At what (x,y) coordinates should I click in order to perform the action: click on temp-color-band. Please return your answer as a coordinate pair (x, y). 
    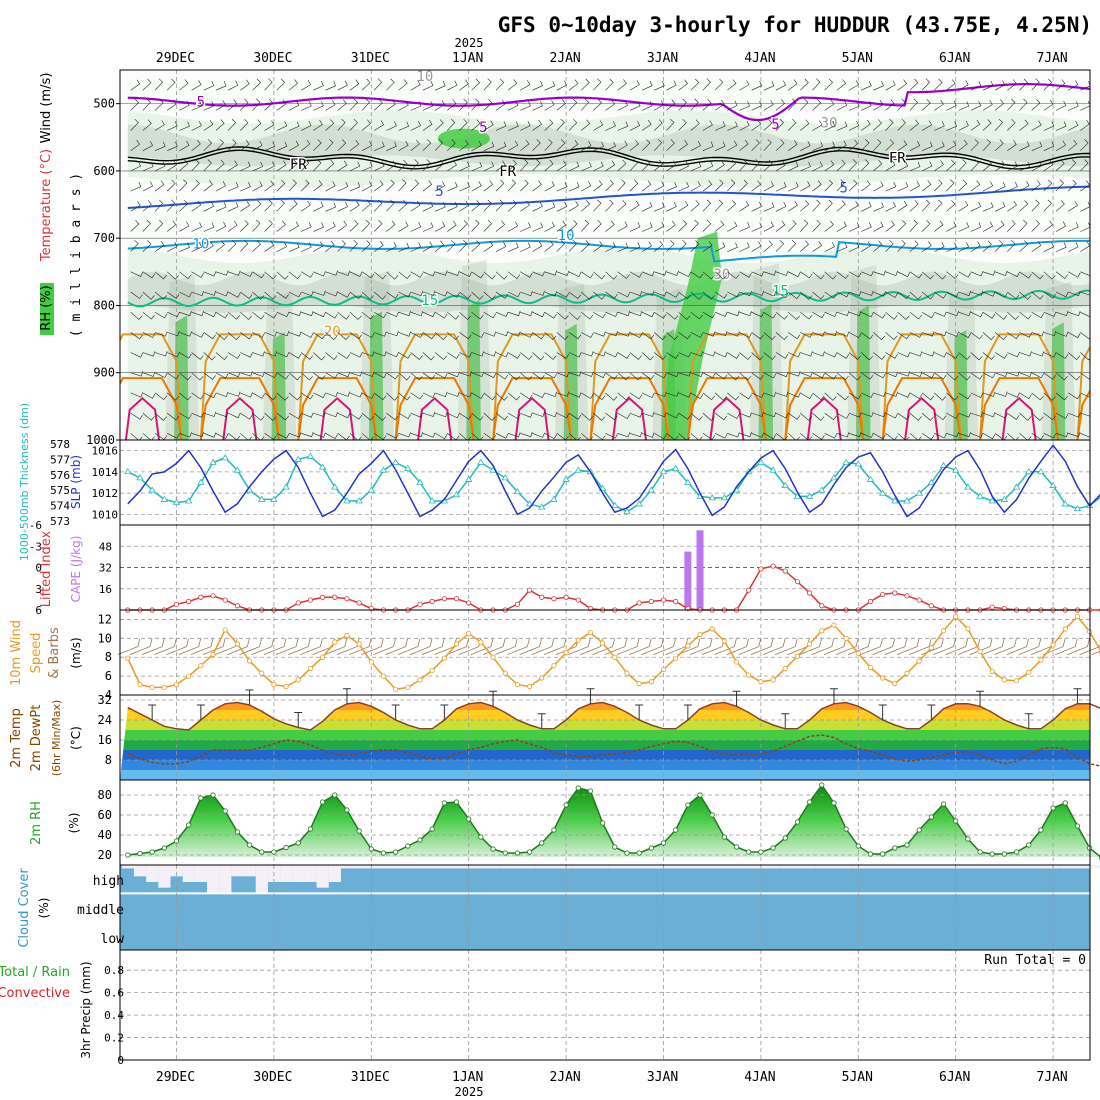
    Looking at the image, I should click on (605, 775).